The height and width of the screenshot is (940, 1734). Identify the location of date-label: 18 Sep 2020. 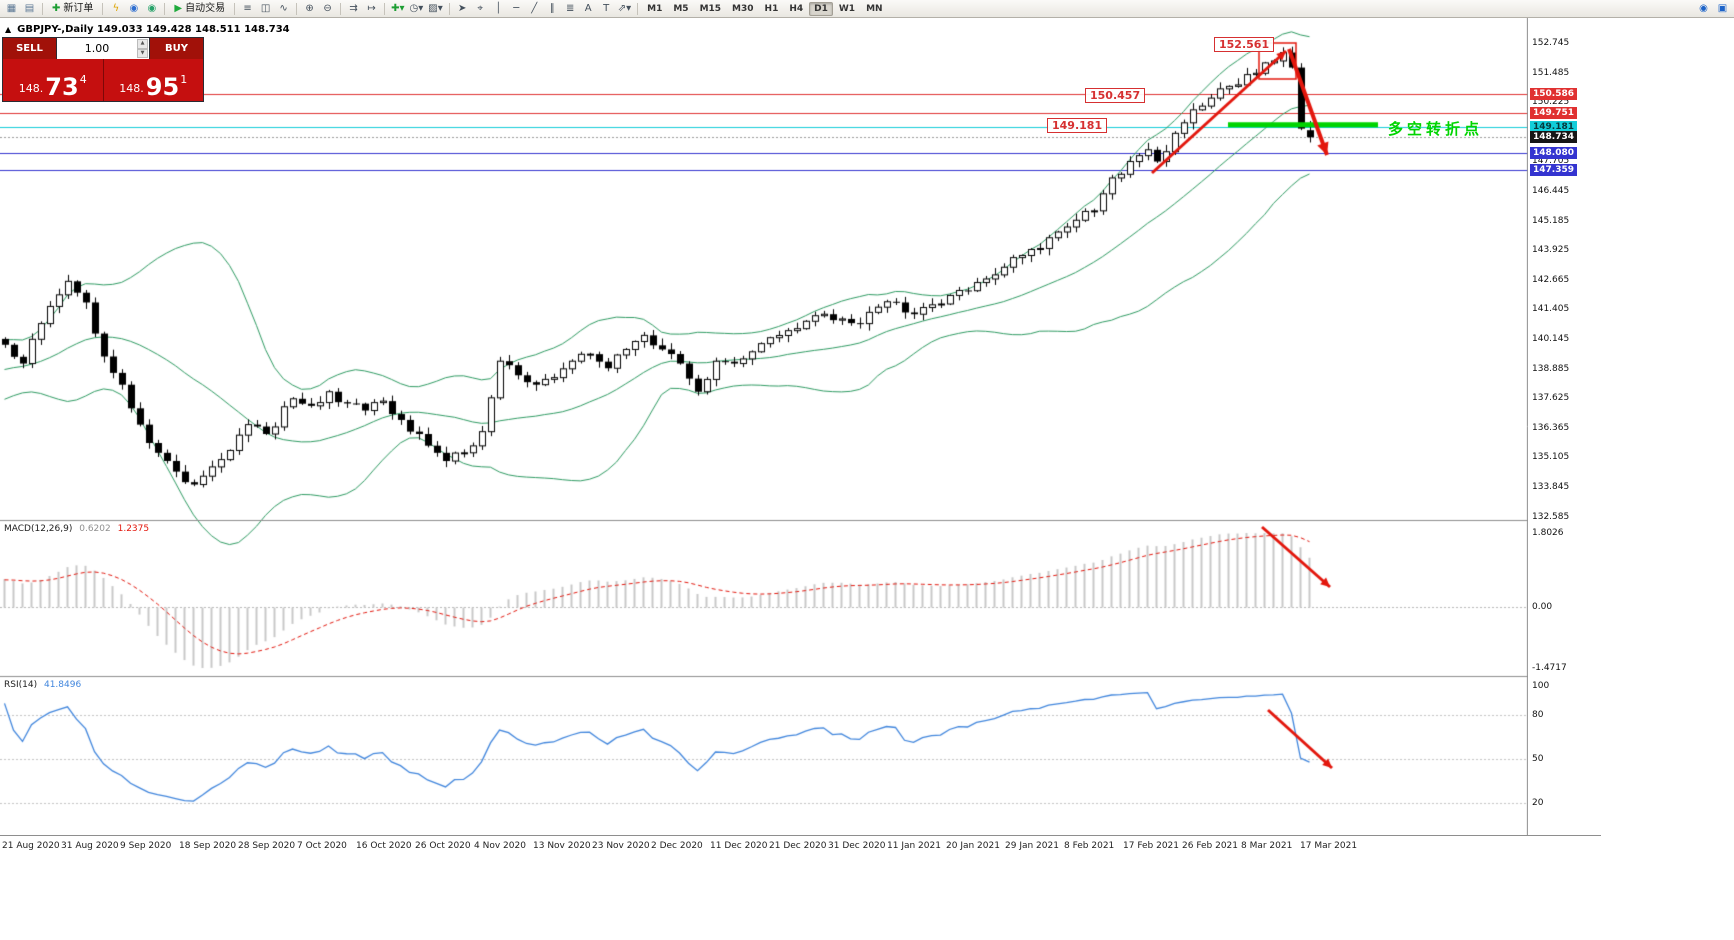
(208, 846).